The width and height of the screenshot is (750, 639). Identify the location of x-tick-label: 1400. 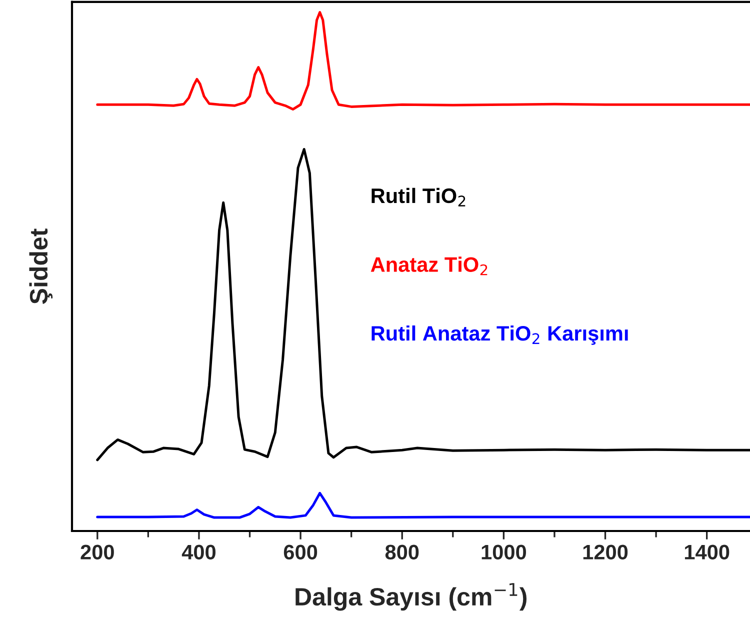
(707, 552).